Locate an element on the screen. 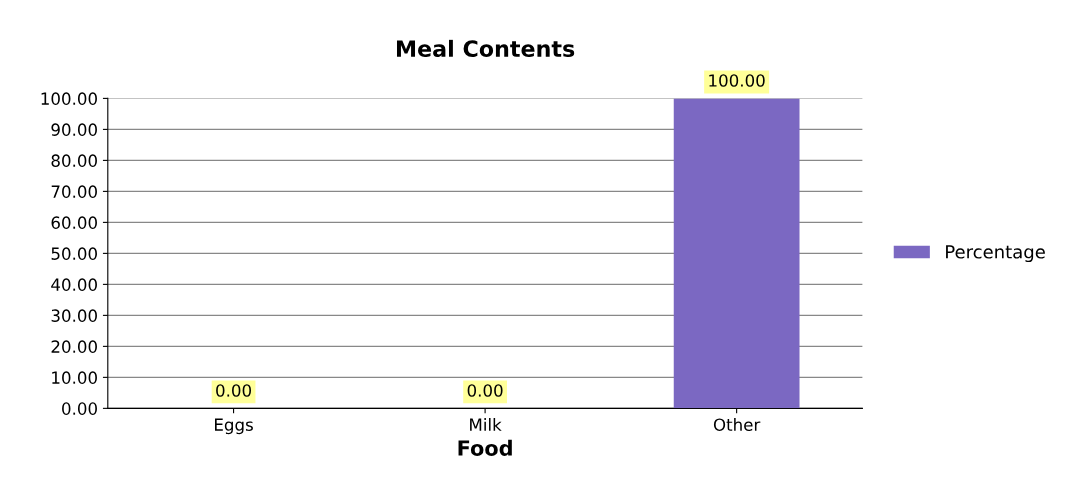  y-tick-label: 100.00 is located at coordinates (69, 98).